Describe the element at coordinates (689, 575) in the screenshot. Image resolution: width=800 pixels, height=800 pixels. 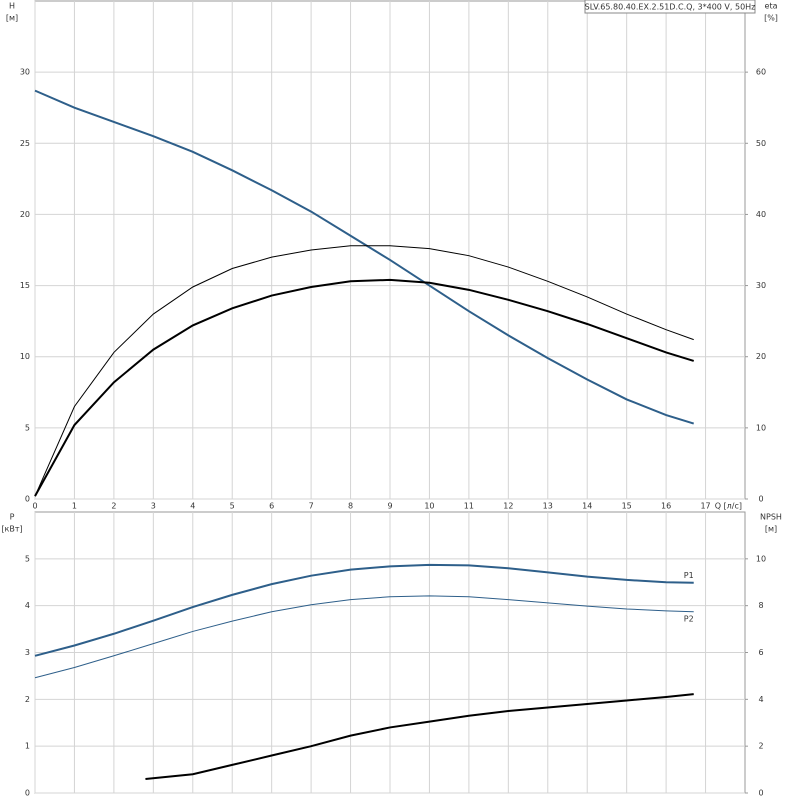
I see `series-label: P1` at that location.